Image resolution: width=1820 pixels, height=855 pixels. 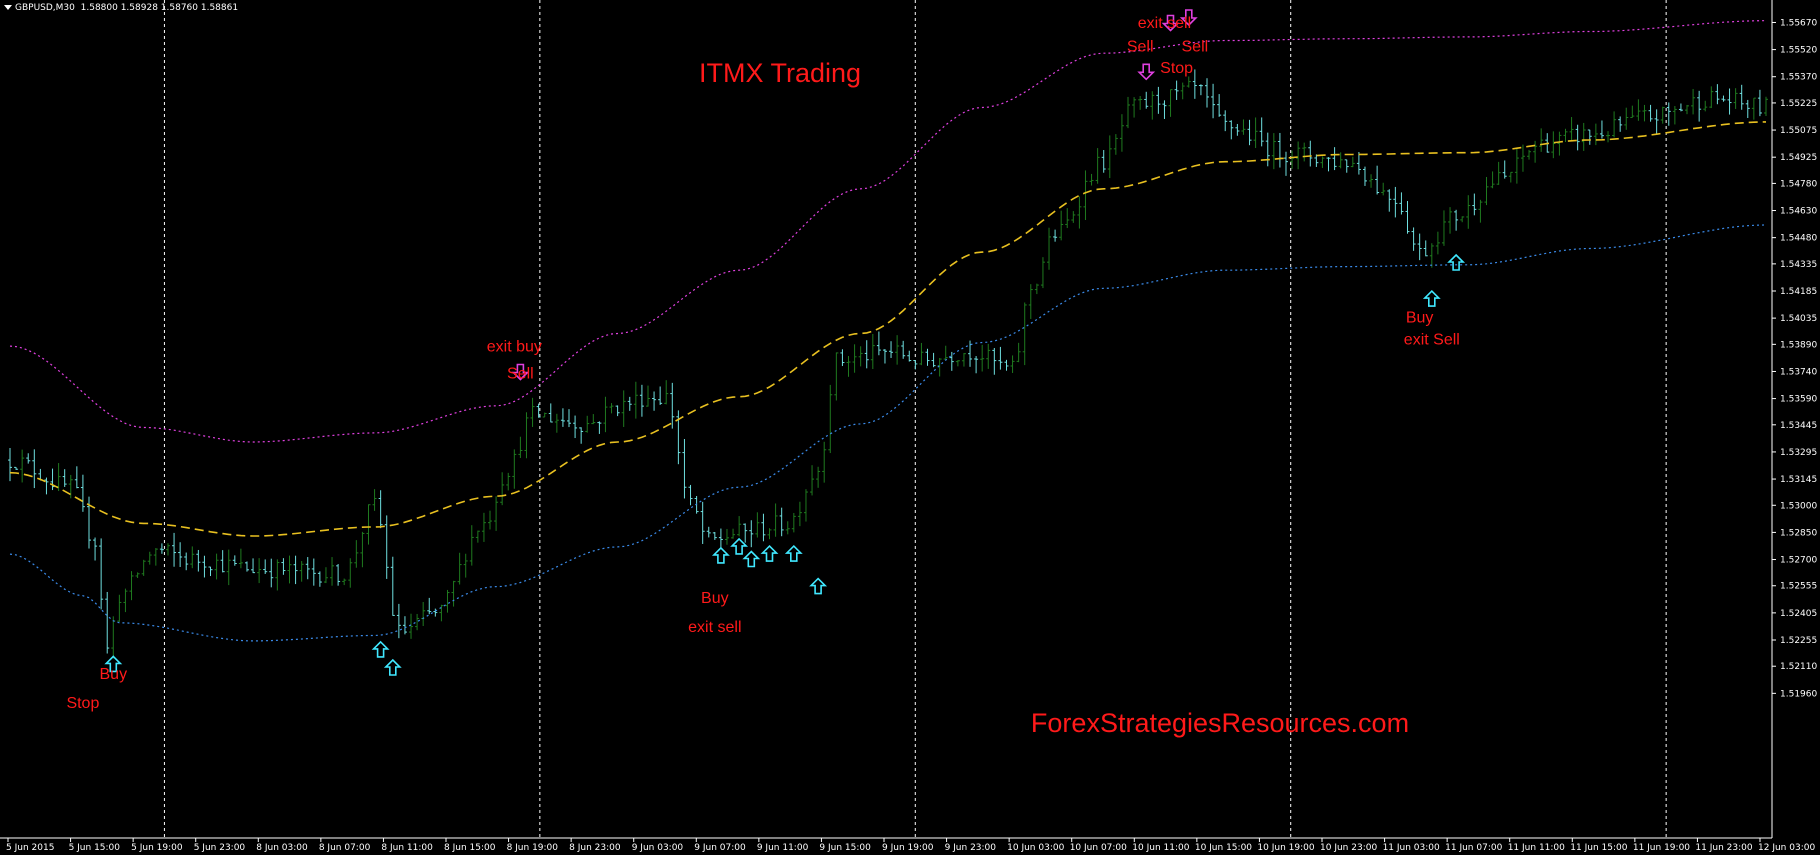 I want to click on x-tick-label: 8 Jun 07:00, so click(x=345, y=848).